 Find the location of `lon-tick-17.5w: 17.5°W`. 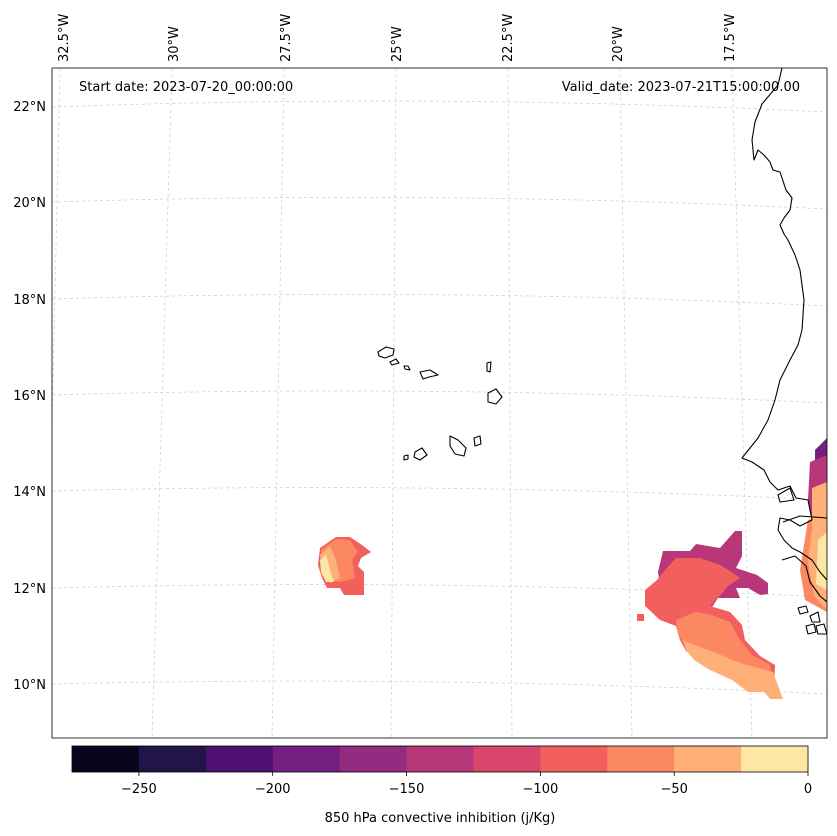

lon-tick-17.5w: 17.5°W is located at coordinates (730, 38).